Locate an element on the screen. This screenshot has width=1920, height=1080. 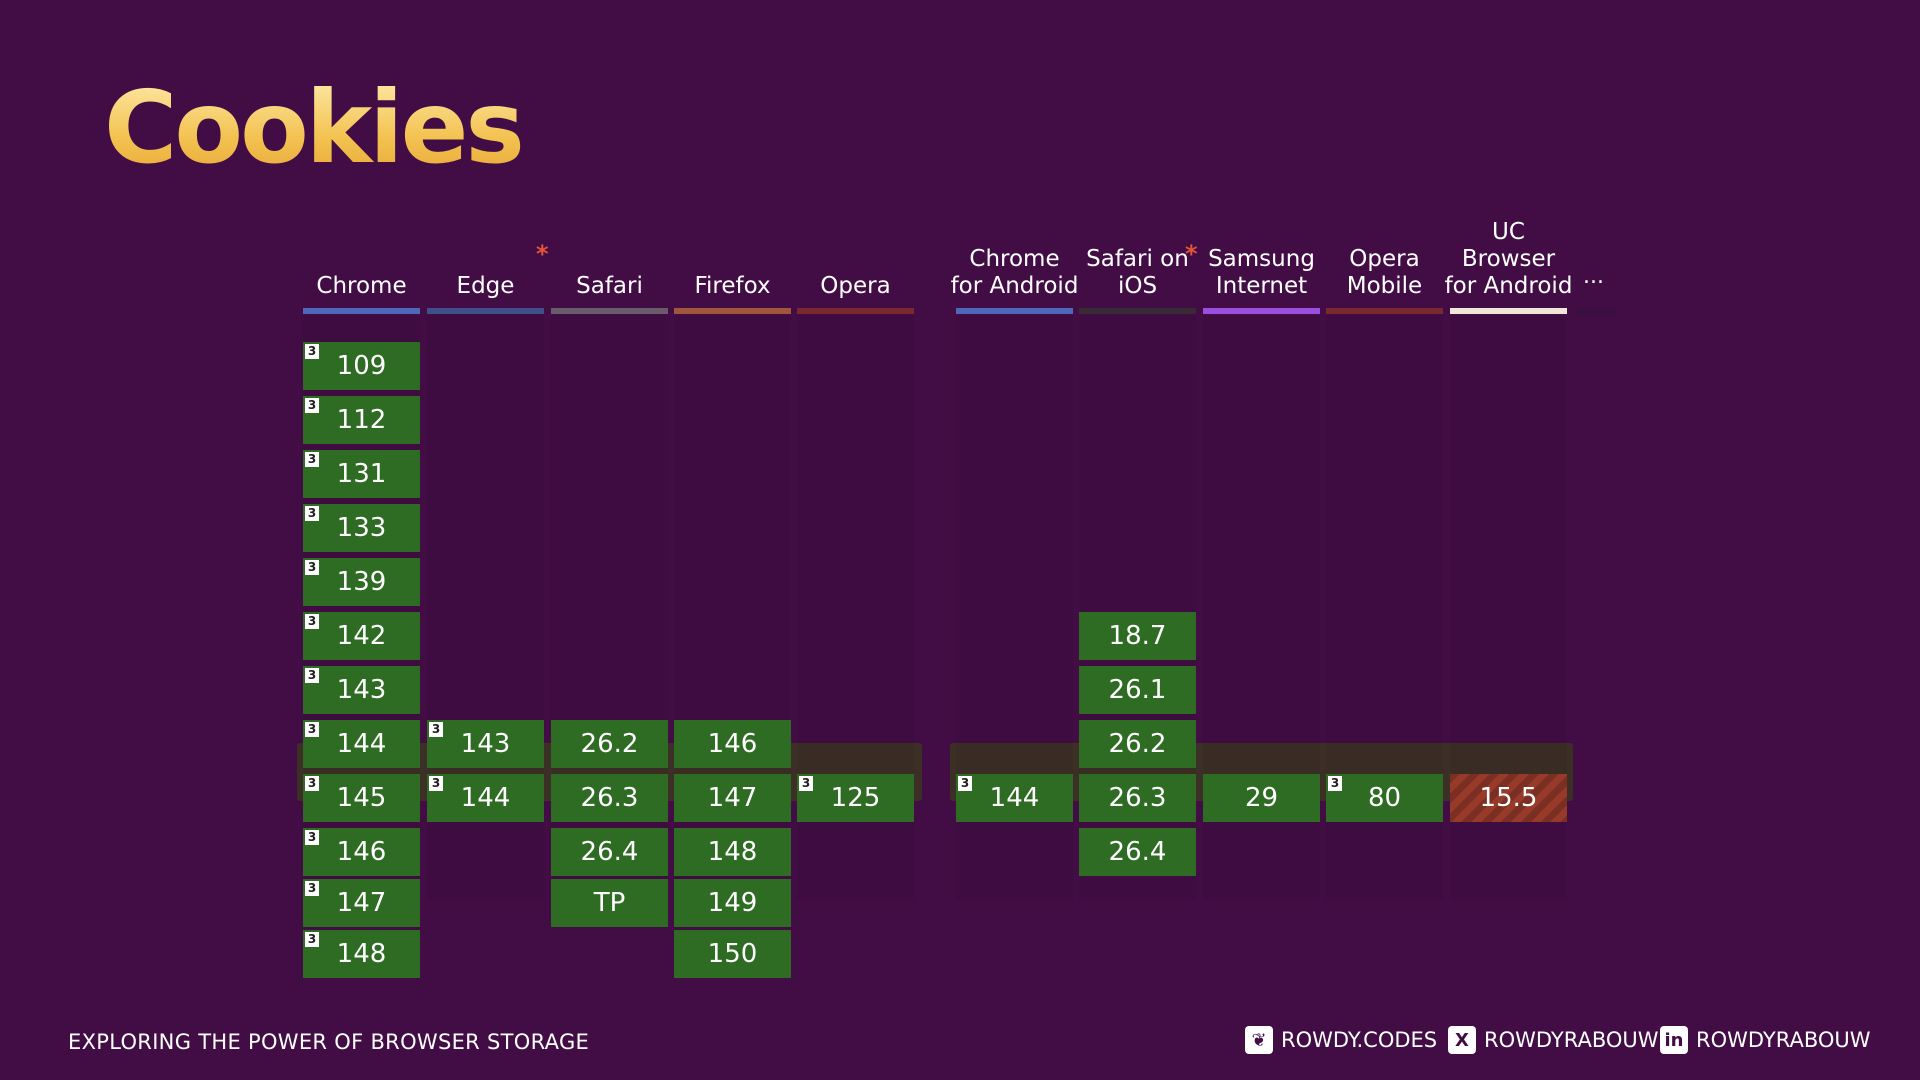
version-cell: 3 80 is located at coordinates (1384, 798).